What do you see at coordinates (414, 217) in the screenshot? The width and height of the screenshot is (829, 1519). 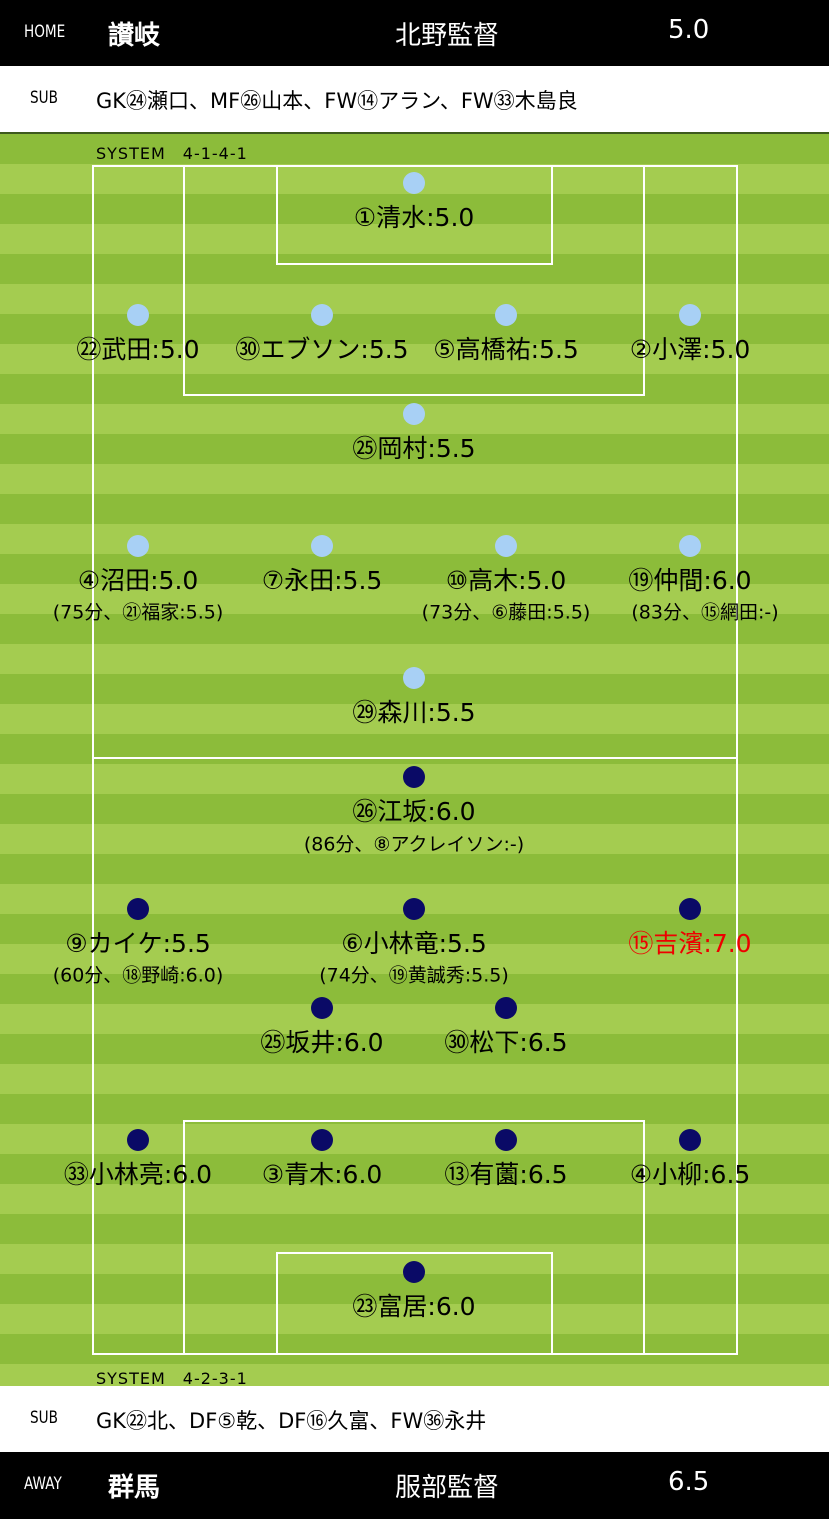 I see `home-player-label: ①清水:5.0` at bounding box center [414, 217].